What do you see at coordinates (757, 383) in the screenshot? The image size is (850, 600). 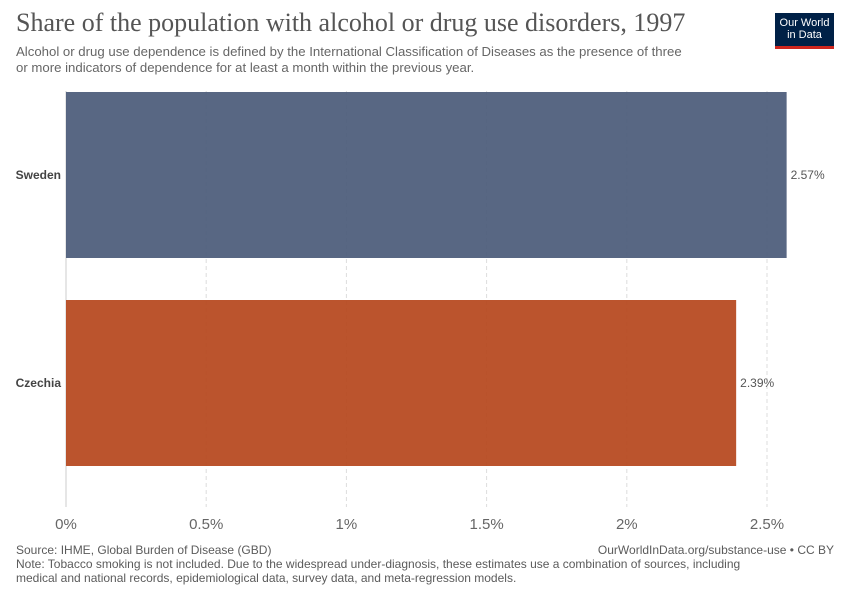 I see `value-label: 2.39%` at bounding box center [757, 383].